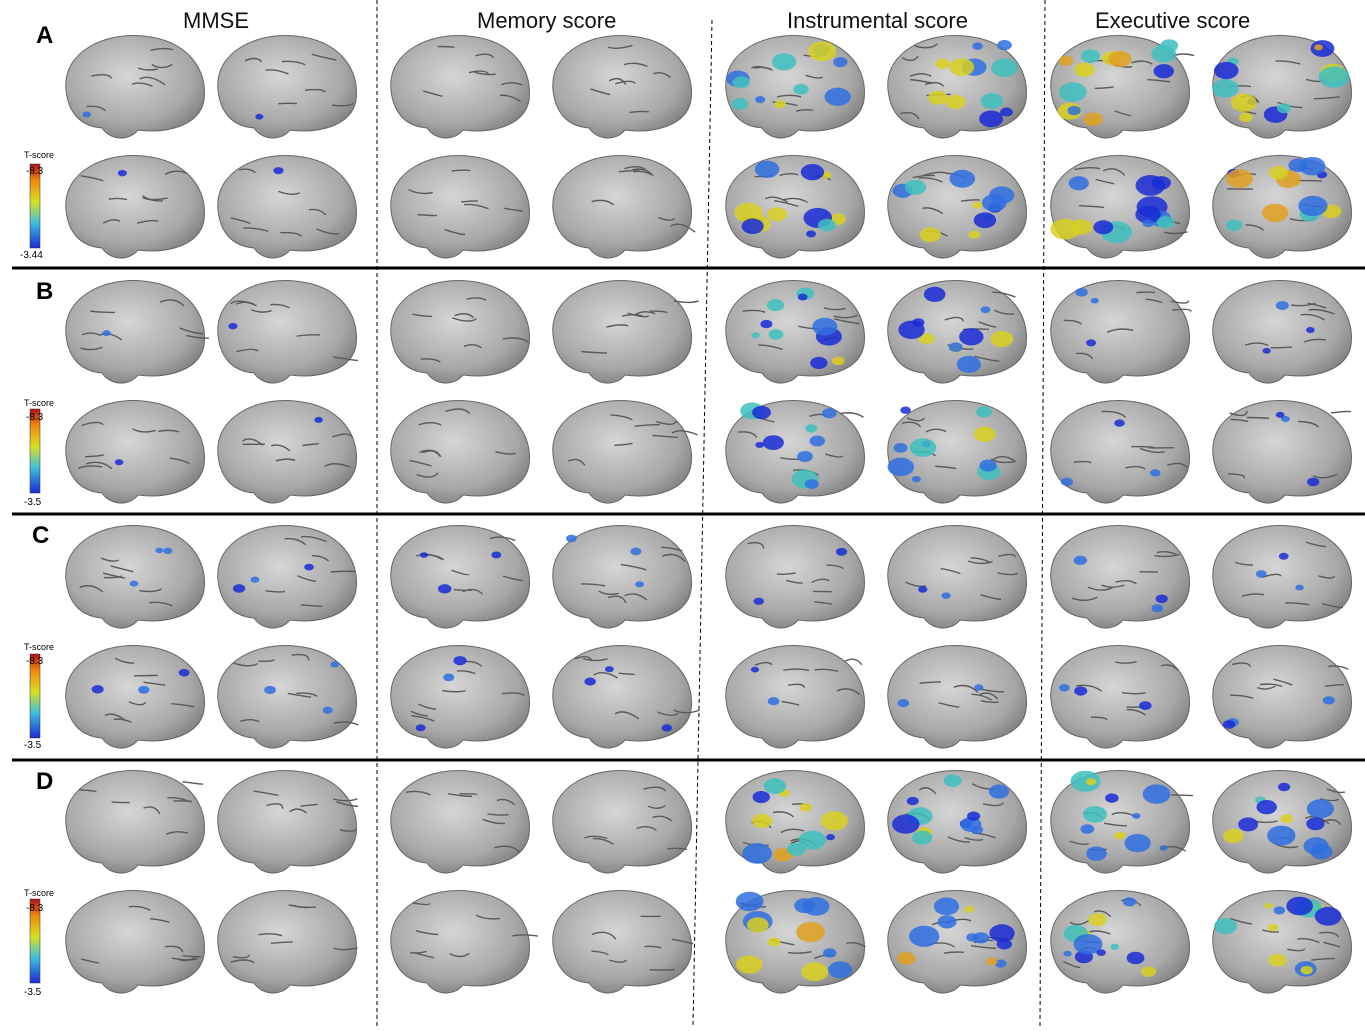  I want to click on colorbar-max-a: -8.3, so click(35, 171).